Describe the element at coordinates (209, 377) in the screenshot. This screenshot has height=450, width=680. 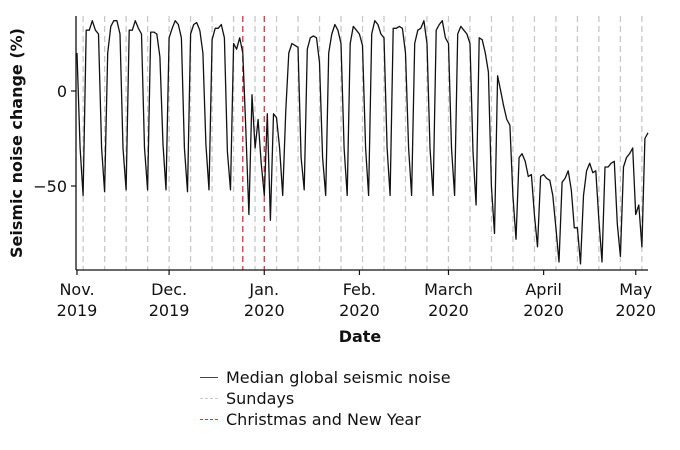
I see `solid-line-icon` at that location.